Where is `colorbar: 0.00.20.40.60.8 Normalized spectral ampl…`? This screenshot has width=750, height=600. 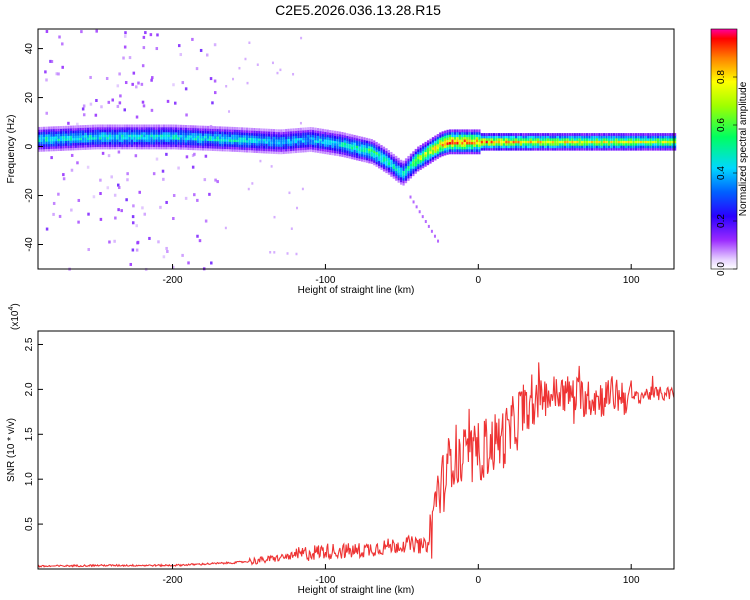 colorbar: 0.00.20.40.60.8 Normalized spectral ampl… is located at coordinates (729, 152).